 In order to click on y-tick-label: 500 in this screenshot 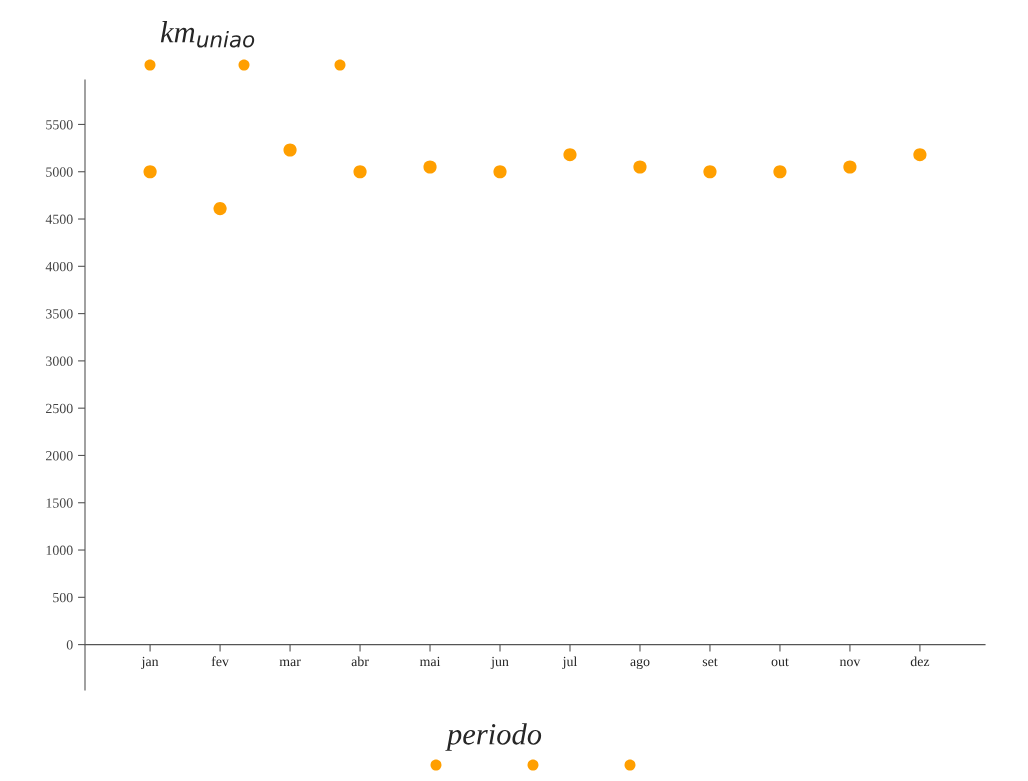, I will do `click(63, 597)`.